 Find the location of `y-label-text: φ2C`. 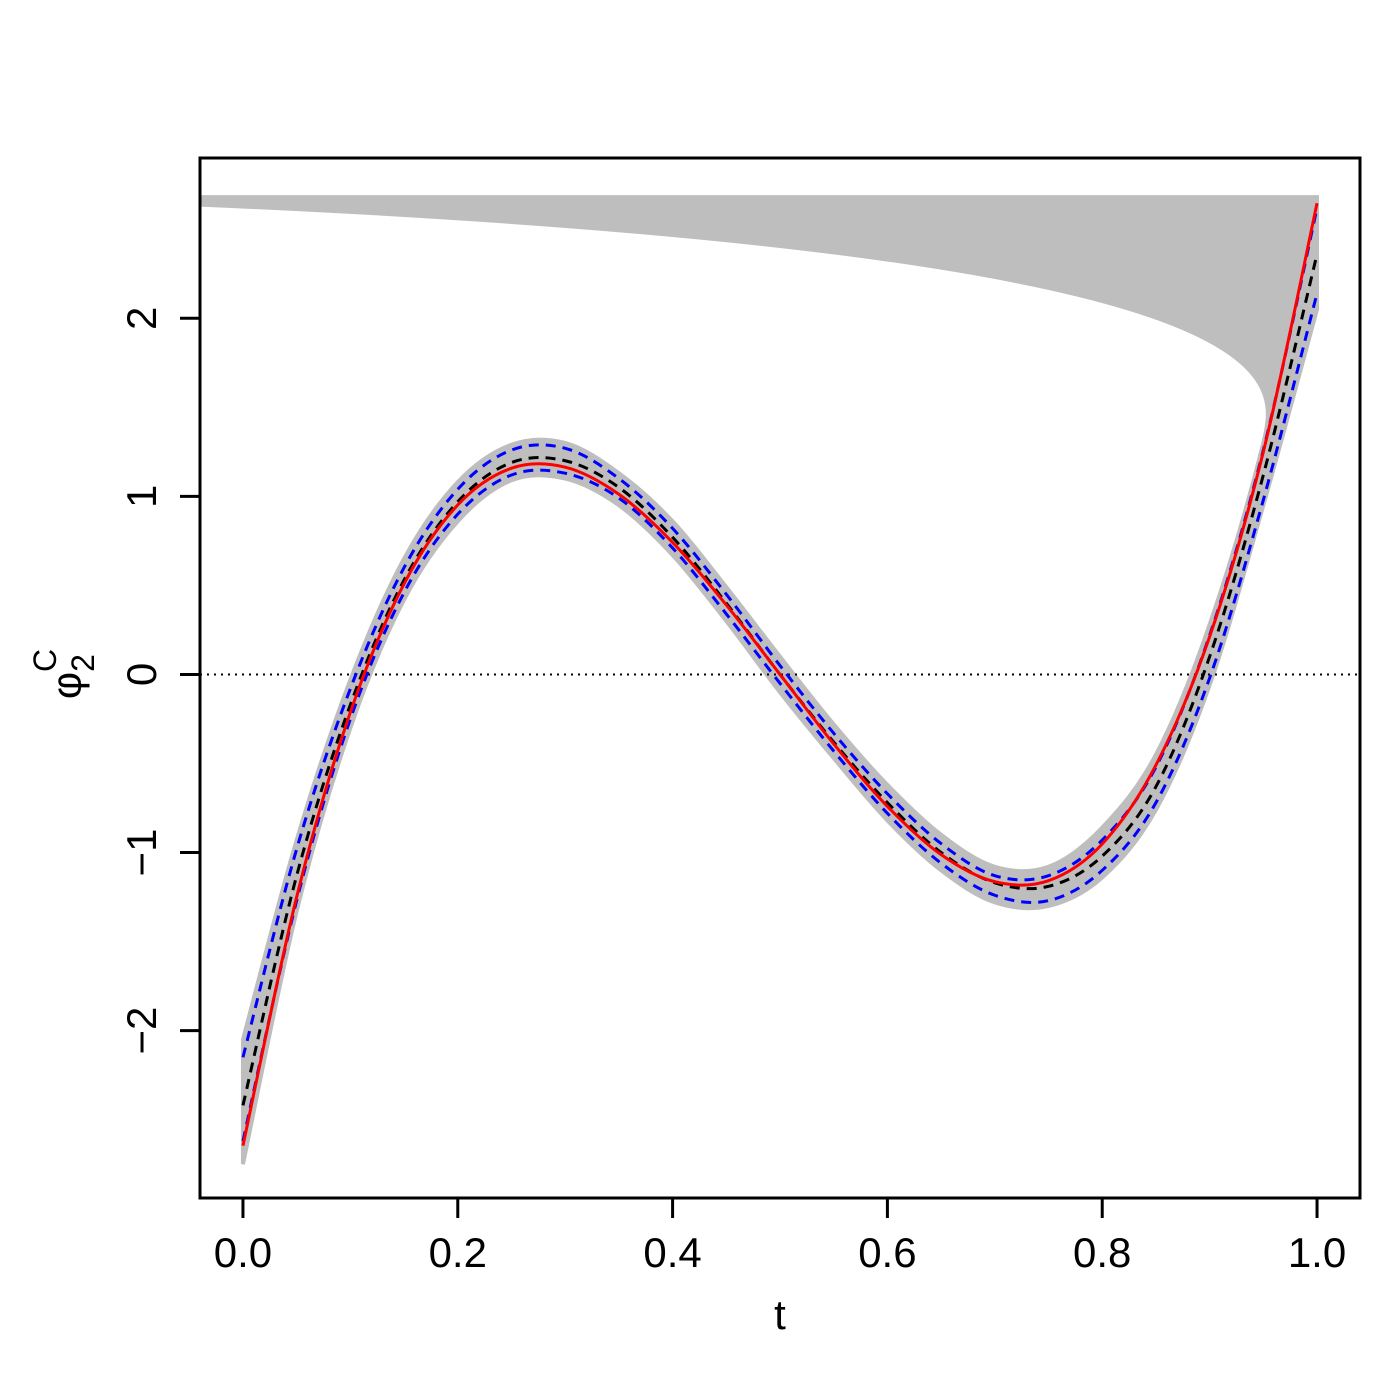

y-label-text: φ2C is located at coordinates (64, 674).